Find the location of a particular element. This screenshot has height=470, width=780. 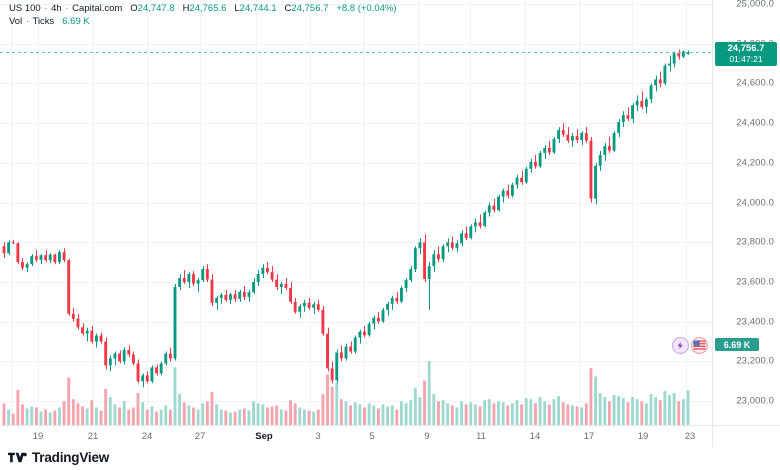

time-tick-label: 14 is located at coordinates (535, 436).